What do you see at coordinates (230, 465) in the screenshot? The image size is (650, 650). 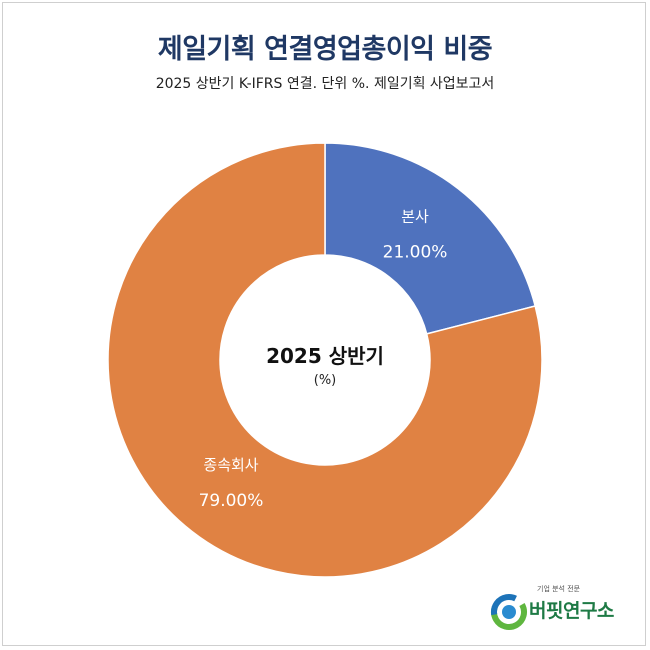 I see `slice-label-2: 종속회사` at bounding box center [230, 465].